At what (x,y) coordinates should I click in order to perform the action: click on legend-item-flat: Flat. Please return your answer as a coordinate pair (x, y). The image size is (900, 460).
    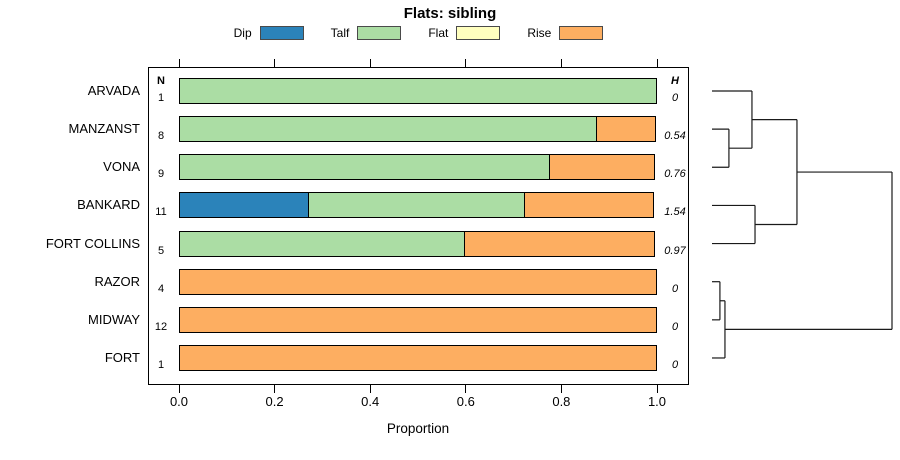
    Looking at the image, I should click on (464, 33).